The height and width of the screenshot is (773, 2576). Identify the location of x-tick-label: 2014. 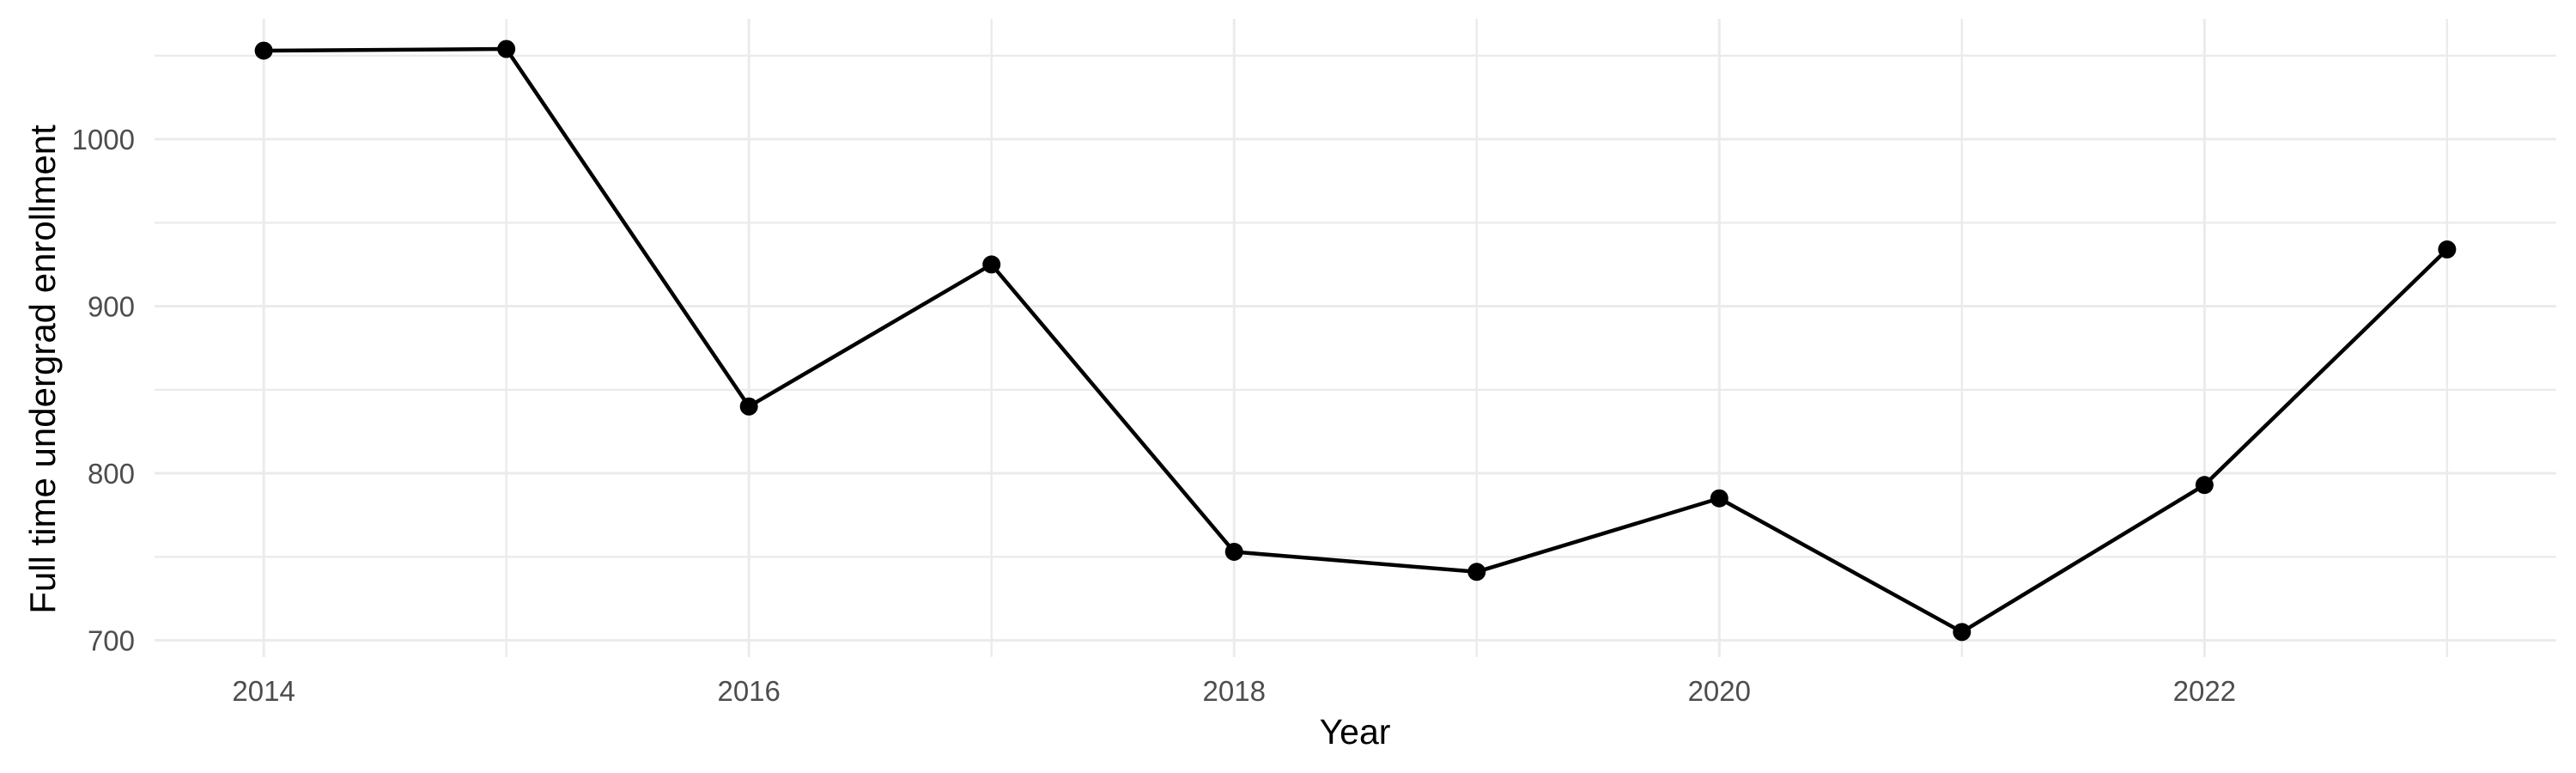
(263, 691).